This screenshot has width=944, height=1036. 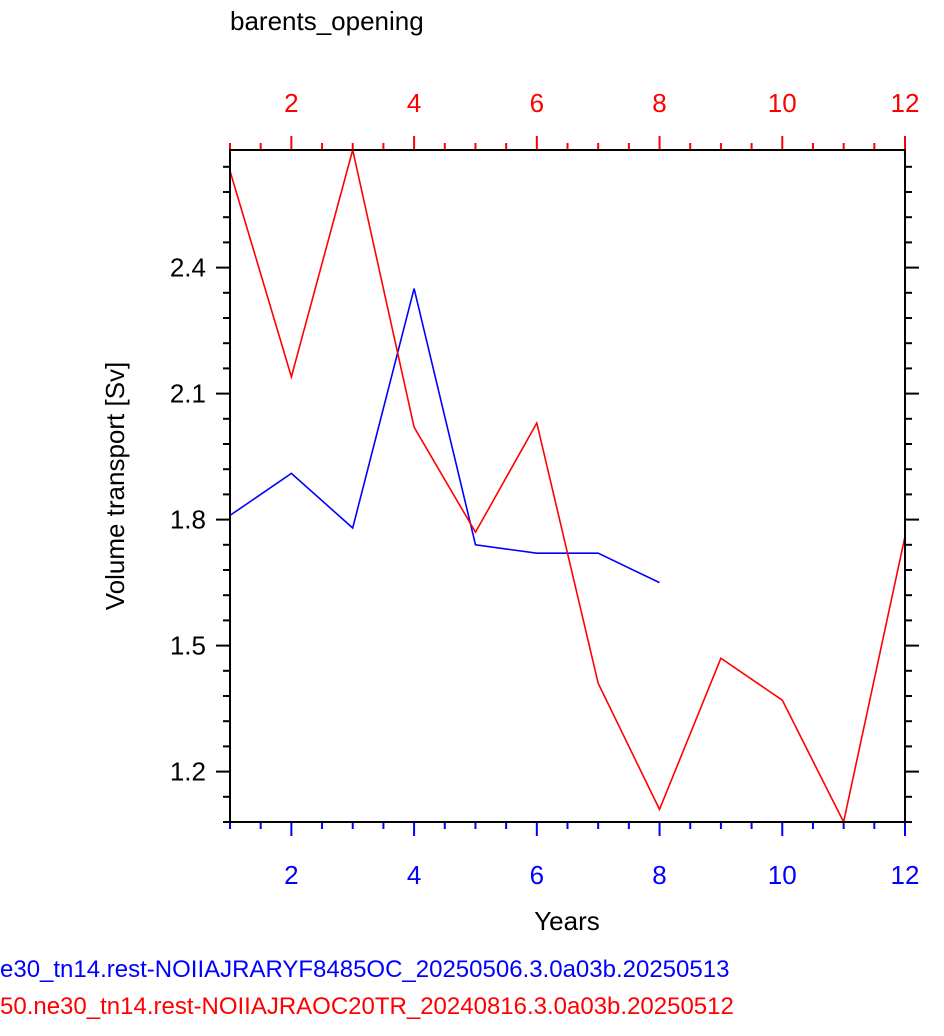 What do you see at coordinates (200, 494) in the screenshot?
I see `left-y-axis: 1.2 1.5 1.8 2.1 2.4` at bounding box center [200, 494].